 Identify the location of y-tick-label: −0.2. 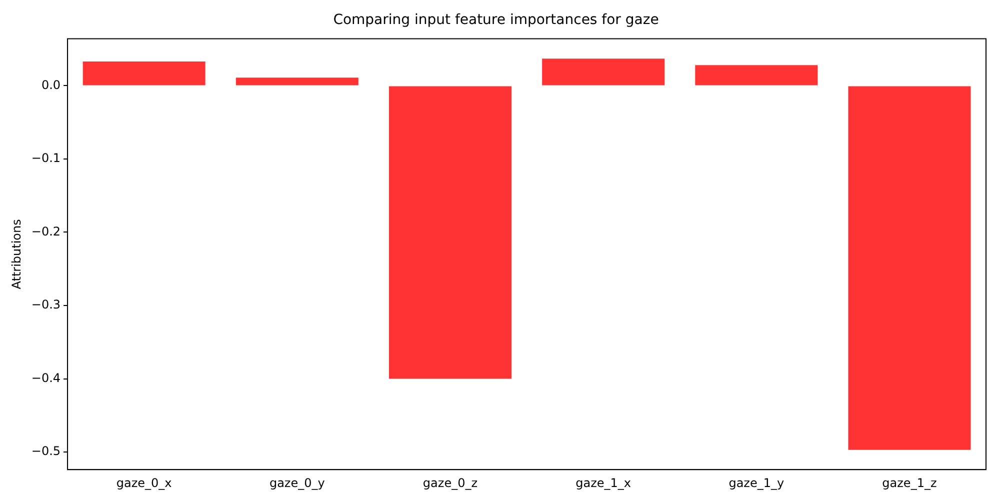
(46, 231).